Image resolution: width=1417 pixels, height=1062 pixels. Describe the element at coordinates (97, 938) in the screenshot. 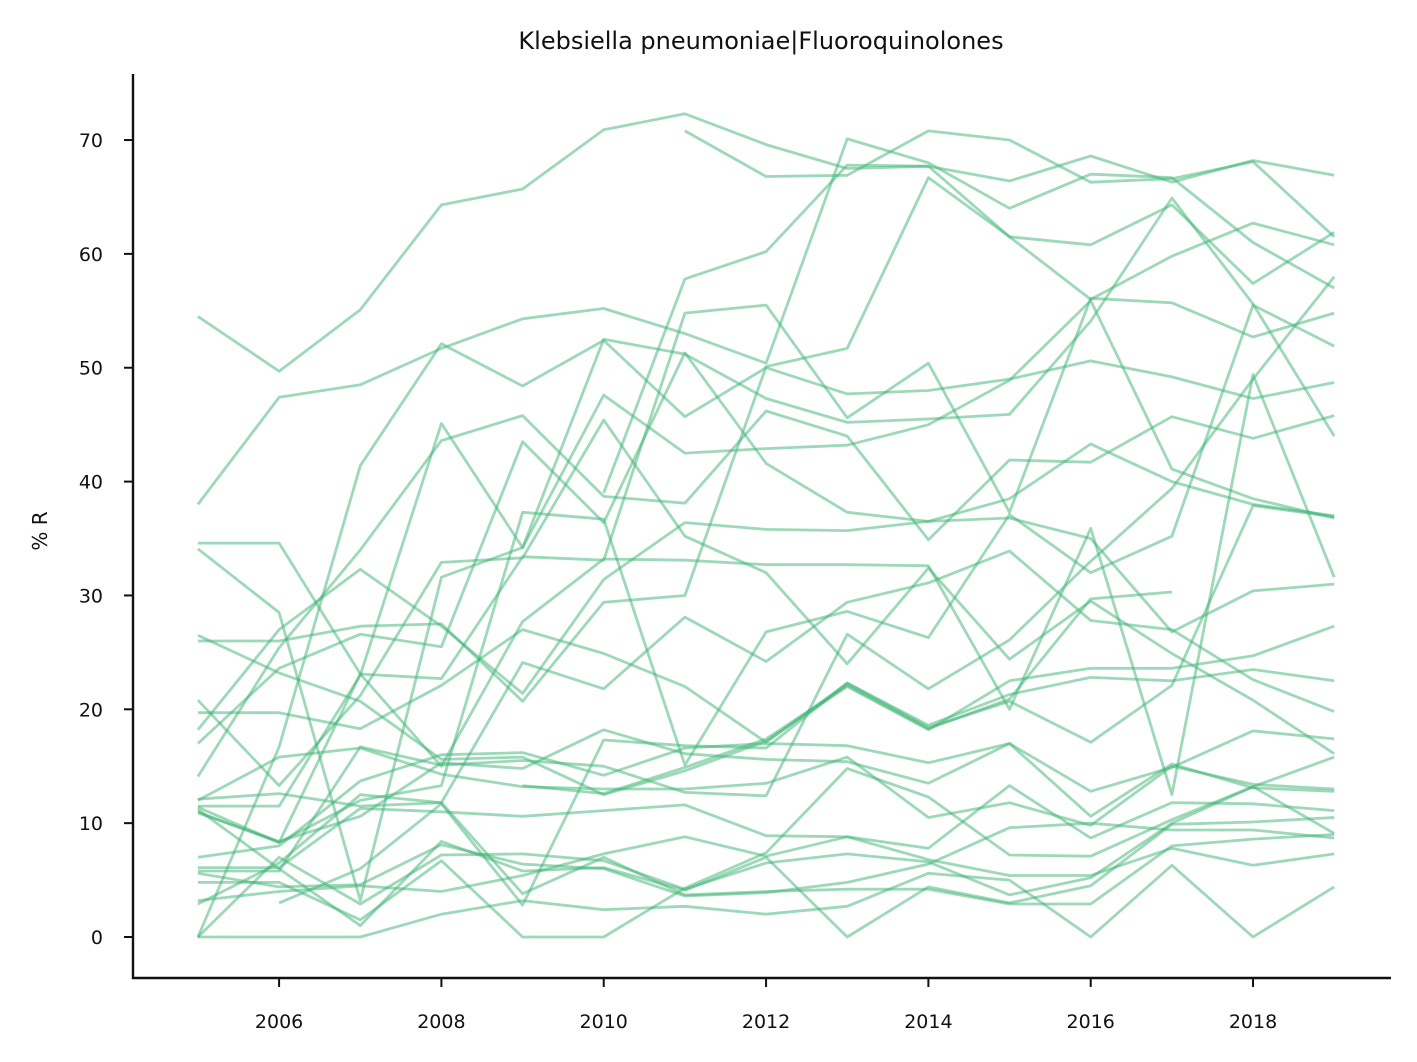

I see `y-tick-label: 0` at that location.